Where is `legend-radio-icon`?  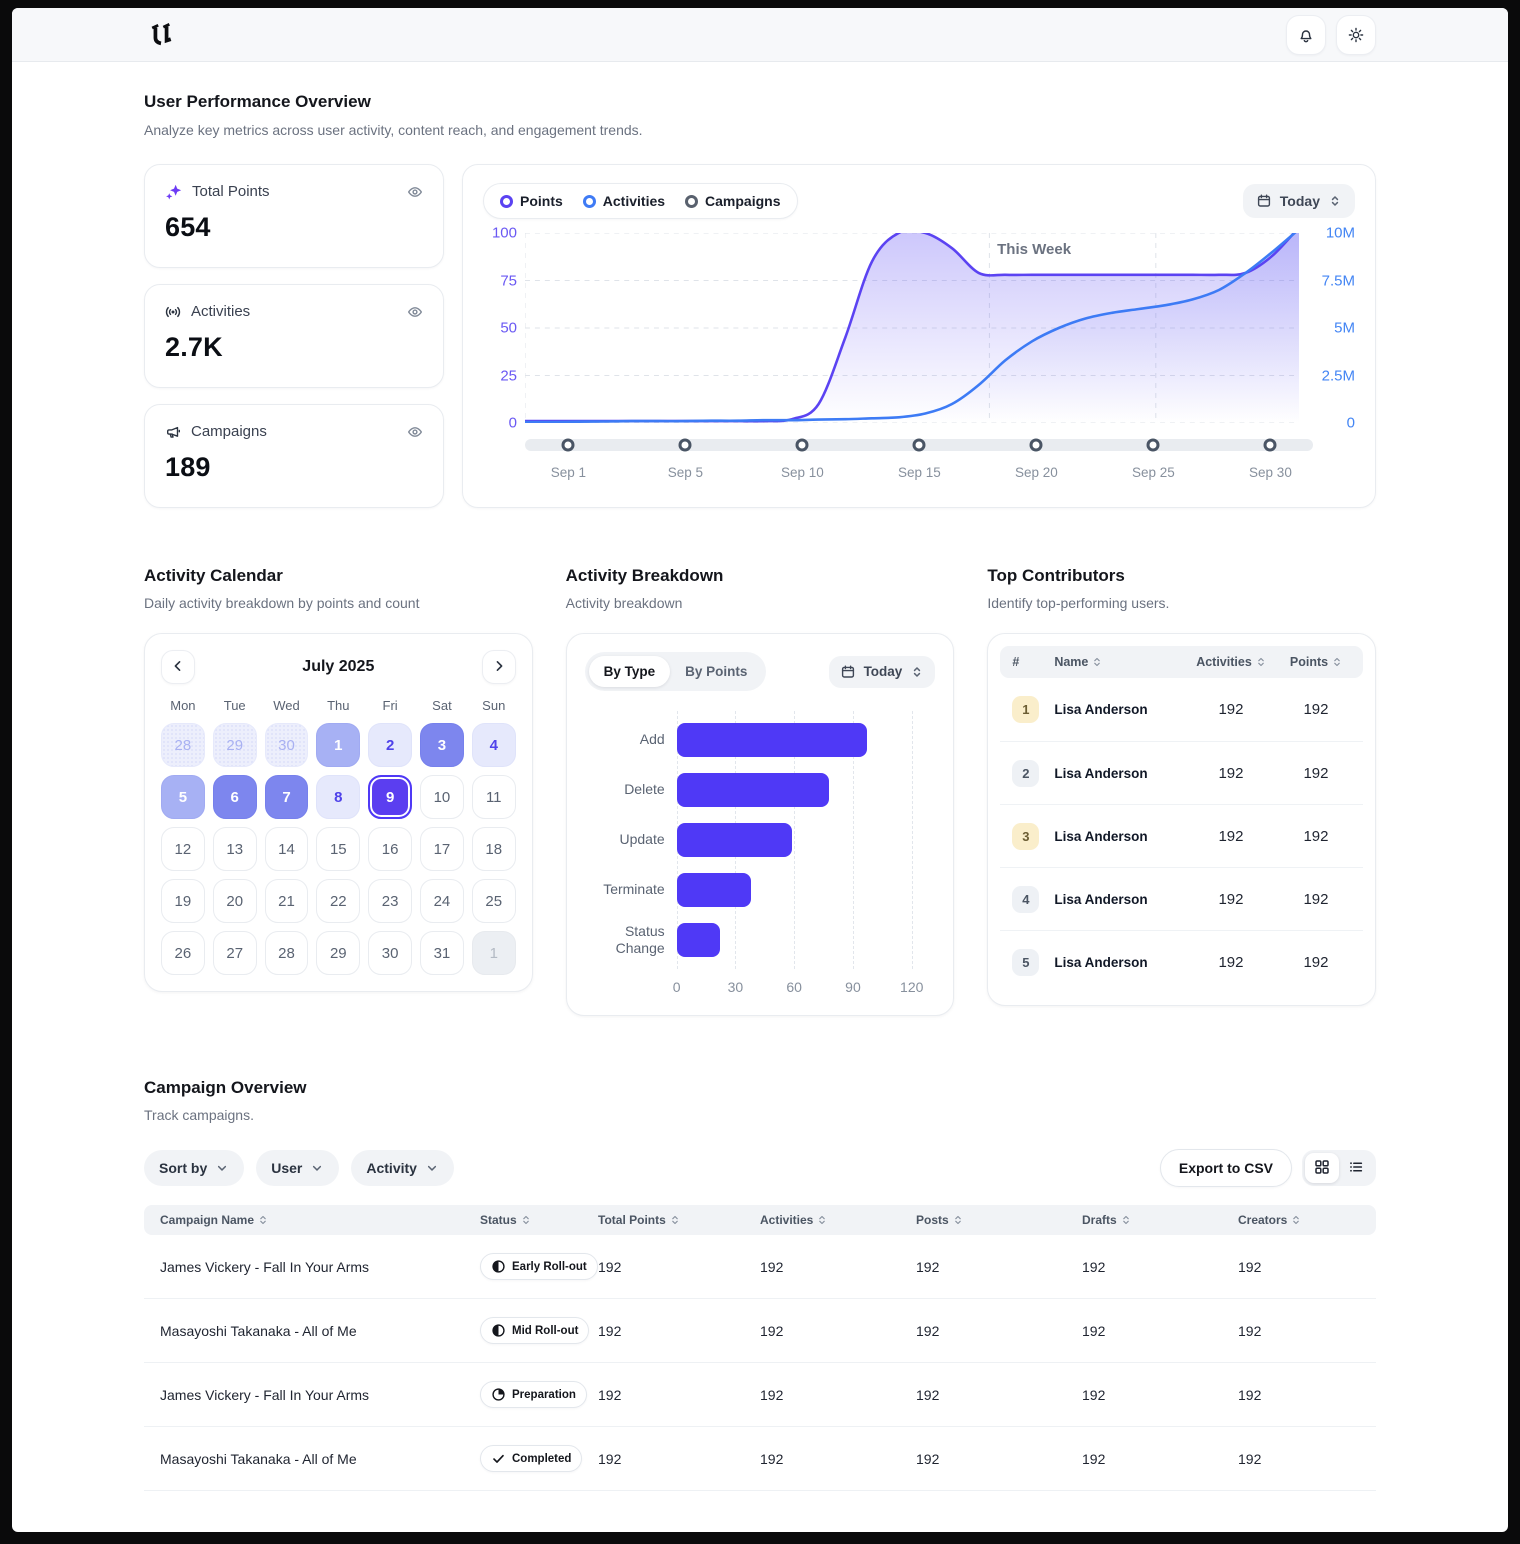 legend-radio-icon is located at coordinates (589, 201).